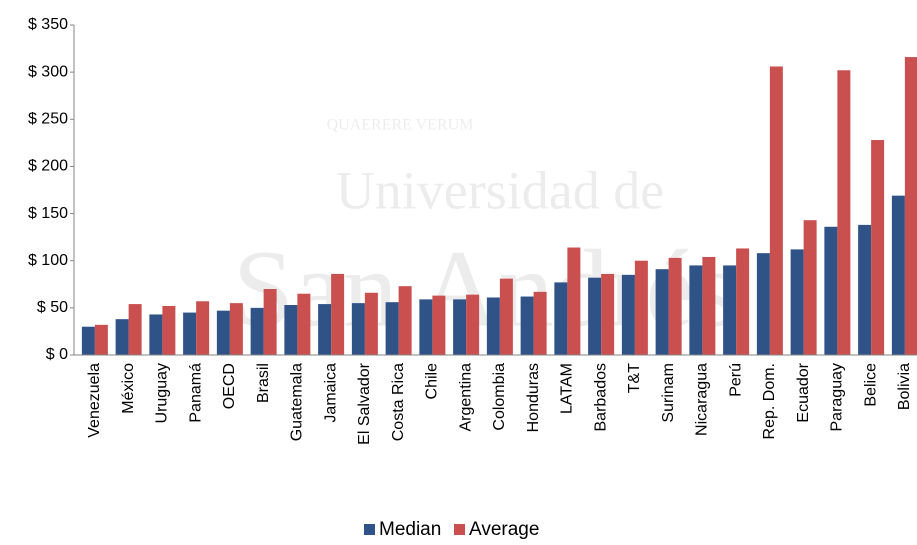  Describe the element at coordinates (195, 393) in the screenshot. I see `x-tick-label: Panamá` at that location.